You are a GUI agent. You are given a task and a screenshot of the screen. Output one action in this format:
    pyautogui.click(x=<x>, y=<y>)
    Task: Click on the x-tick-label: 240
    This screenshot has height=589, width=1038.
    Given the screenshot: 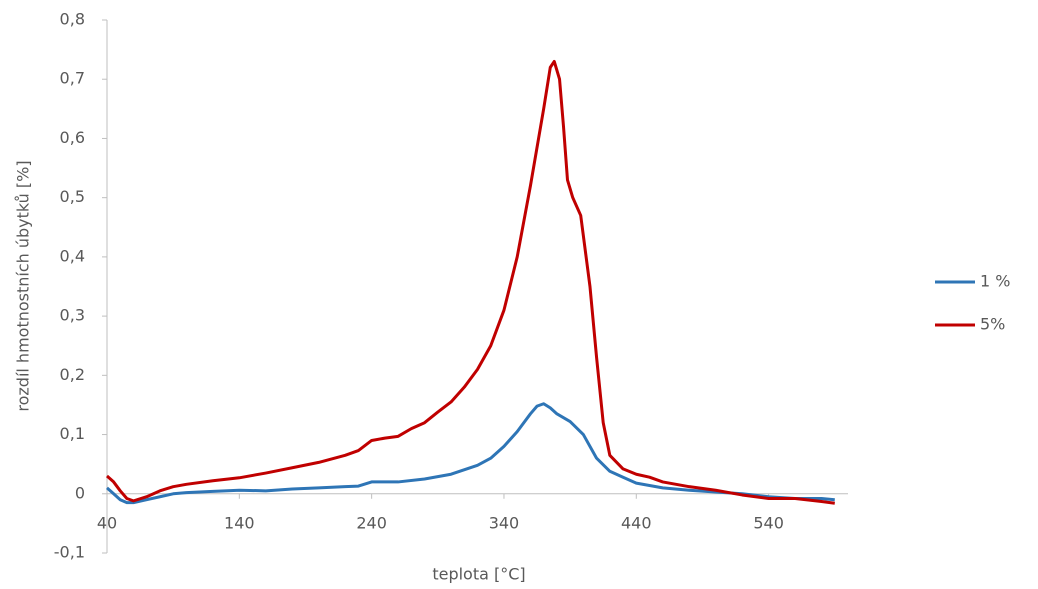 What is the action you would take?
    pyautogui.click(x=371, y=522)
    